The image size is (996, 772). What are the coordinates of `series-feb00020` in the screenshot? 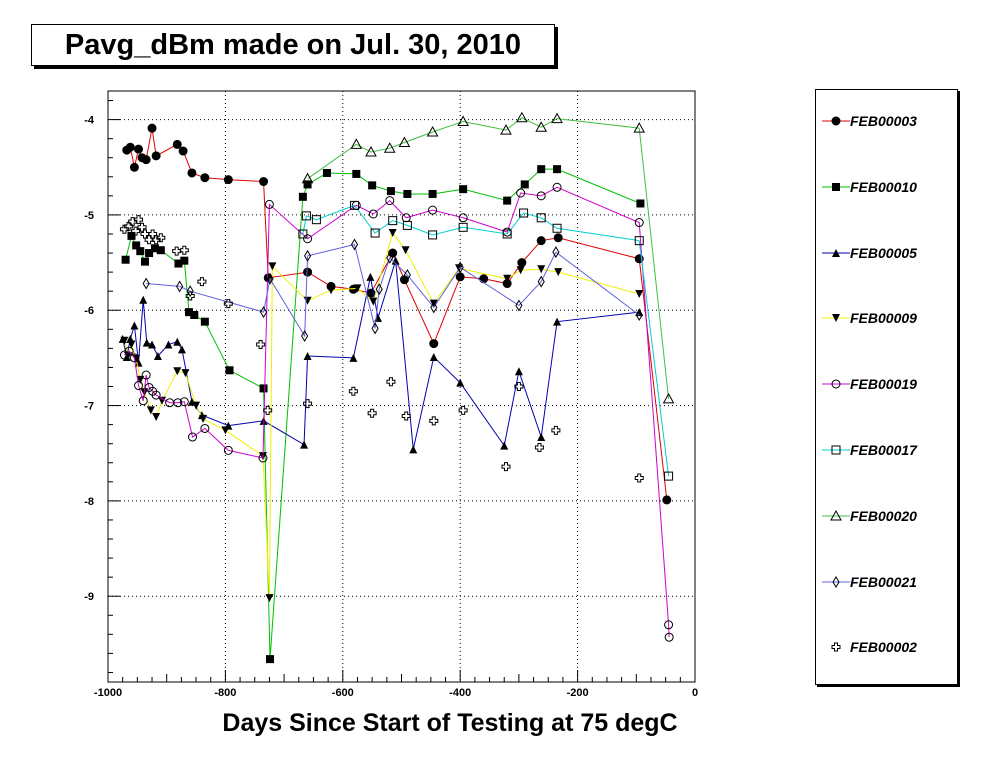 It's located at (488, 257).